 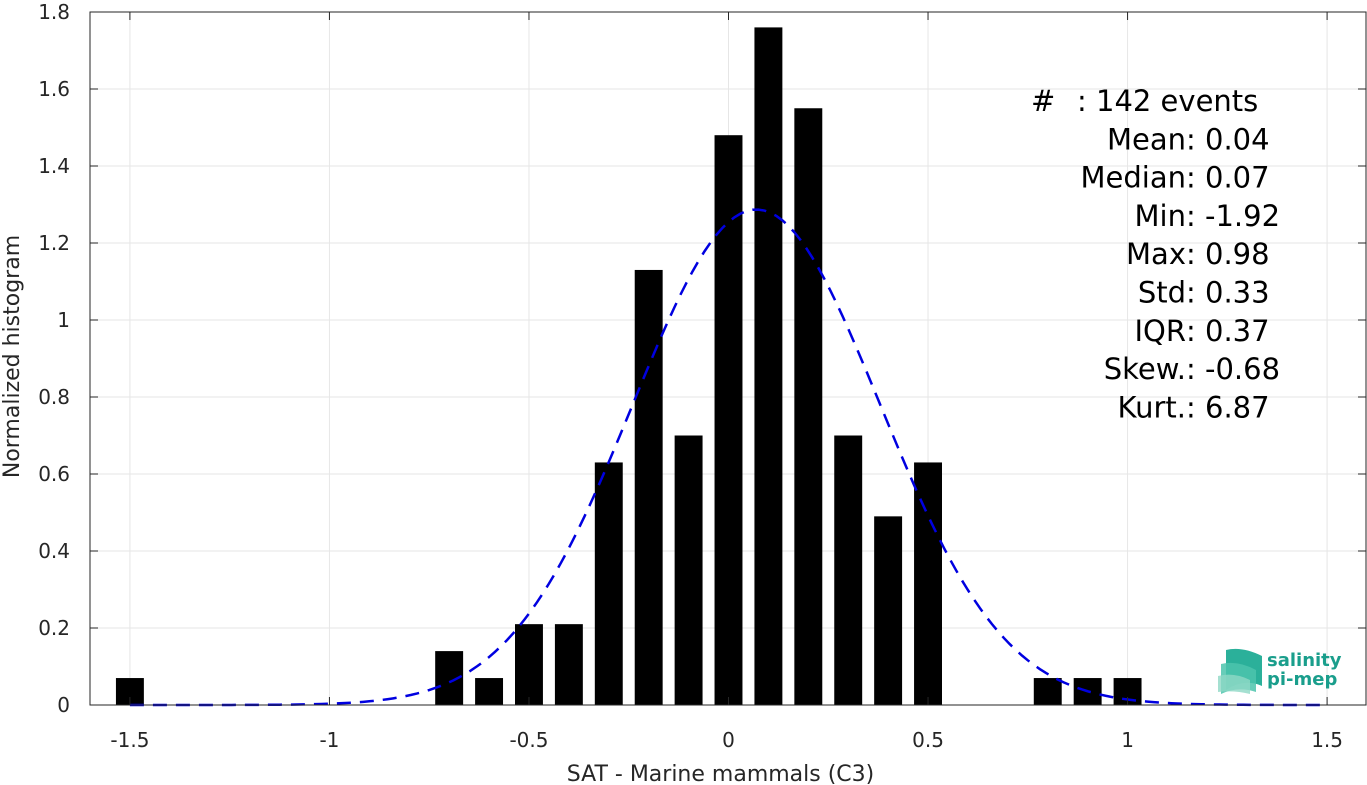 What do you see at coordinates (1228, 139) in the screenshot?
I see `stat-value: : 0.04` at bounding box center [1228, 139].